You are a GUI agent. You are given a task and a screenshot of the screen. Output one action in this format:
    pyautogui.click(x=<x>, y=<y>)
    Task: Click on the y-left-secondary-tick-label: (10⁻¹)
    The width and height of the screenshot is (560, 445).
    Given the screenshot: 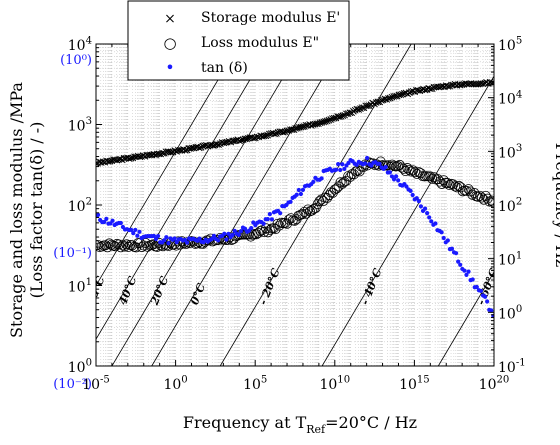 What is the action you would take?
    pyautogui.click(x=72, y=253)
    